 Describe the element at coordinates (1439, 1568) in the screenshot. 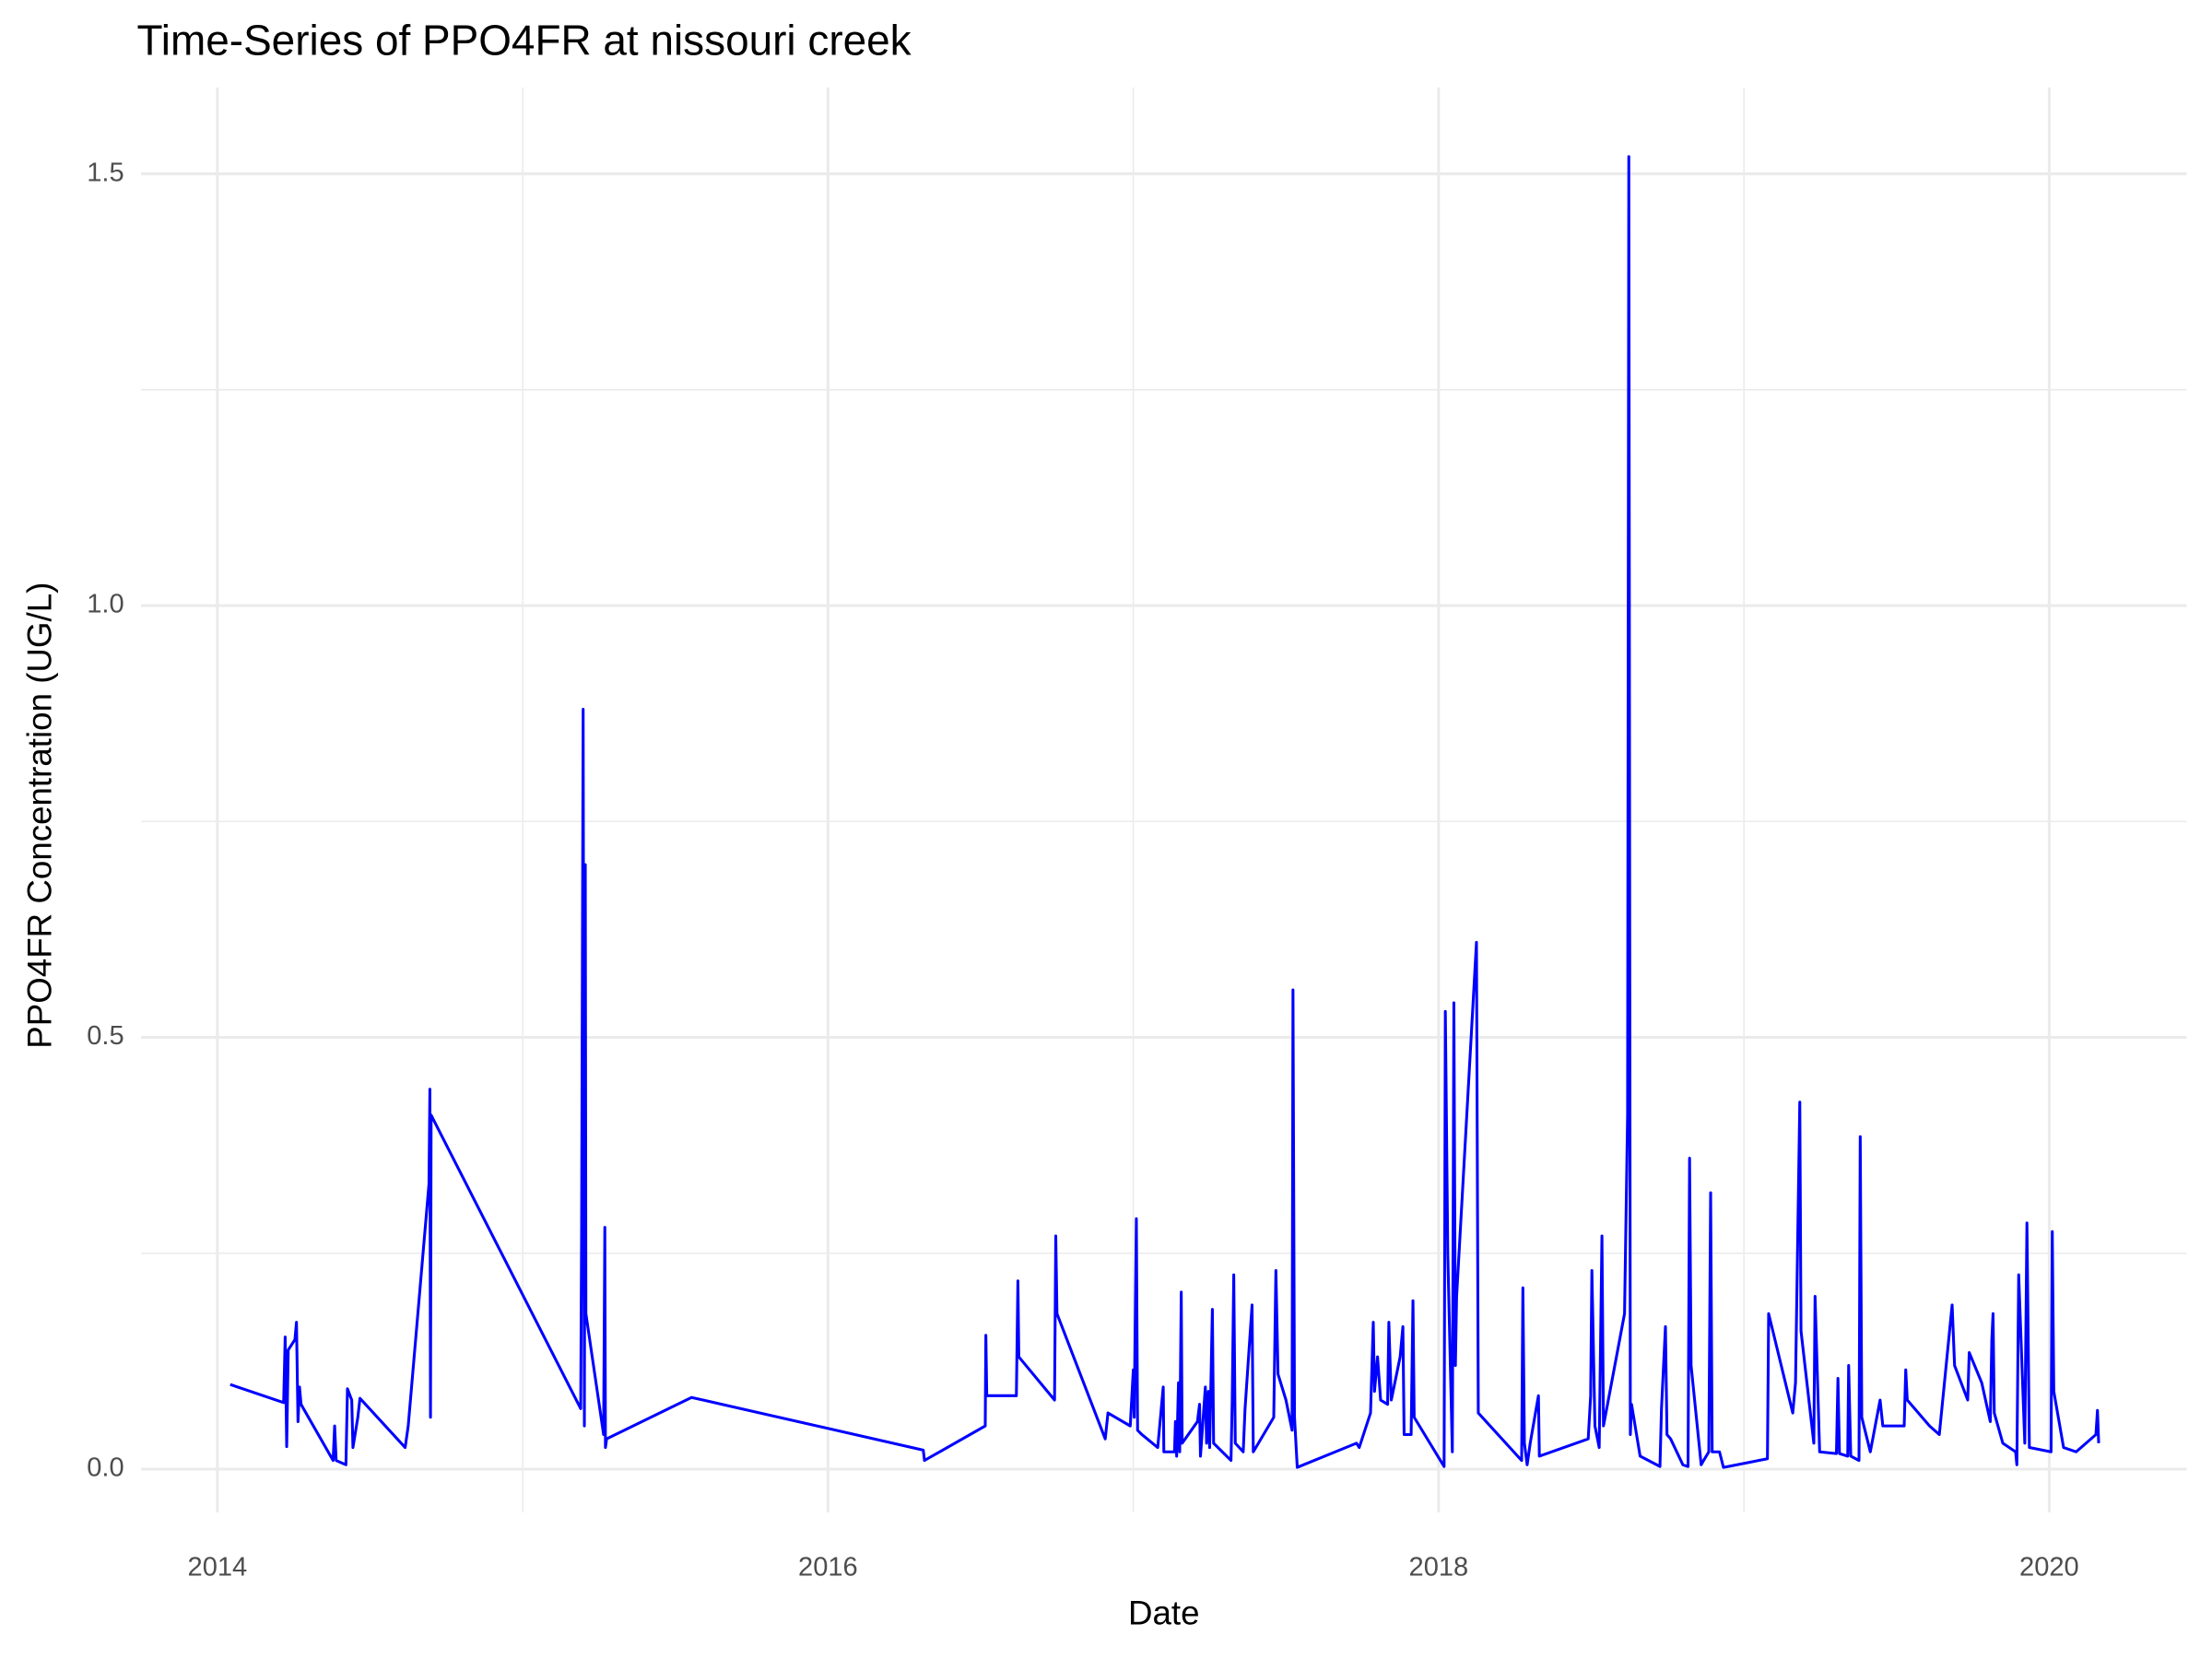

I see `x-tick-label: 2018` at that location.